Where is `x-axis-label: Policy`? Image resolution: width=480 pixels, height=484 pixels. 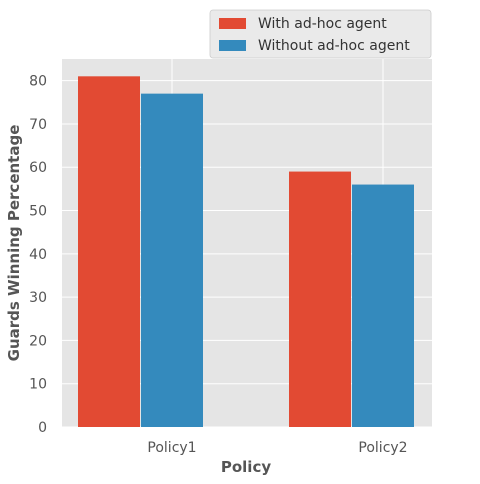 x-axis-label: Policy is located at coordinates (246, 467).